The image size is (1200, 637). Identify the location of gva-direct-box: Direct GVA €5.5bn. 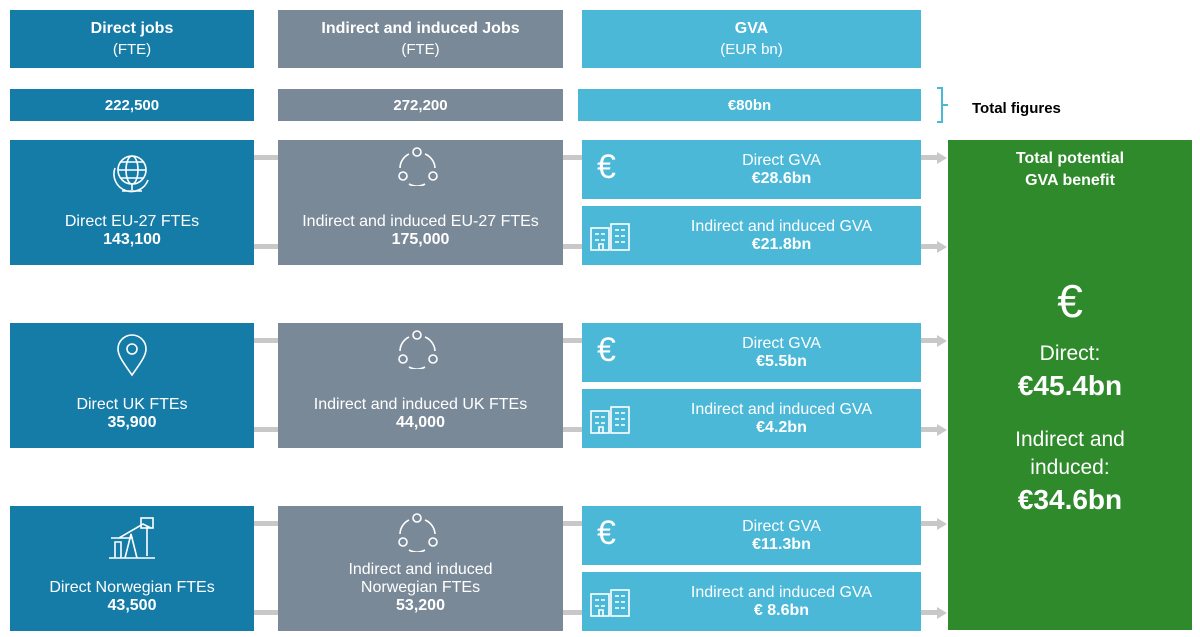
(751, 352).